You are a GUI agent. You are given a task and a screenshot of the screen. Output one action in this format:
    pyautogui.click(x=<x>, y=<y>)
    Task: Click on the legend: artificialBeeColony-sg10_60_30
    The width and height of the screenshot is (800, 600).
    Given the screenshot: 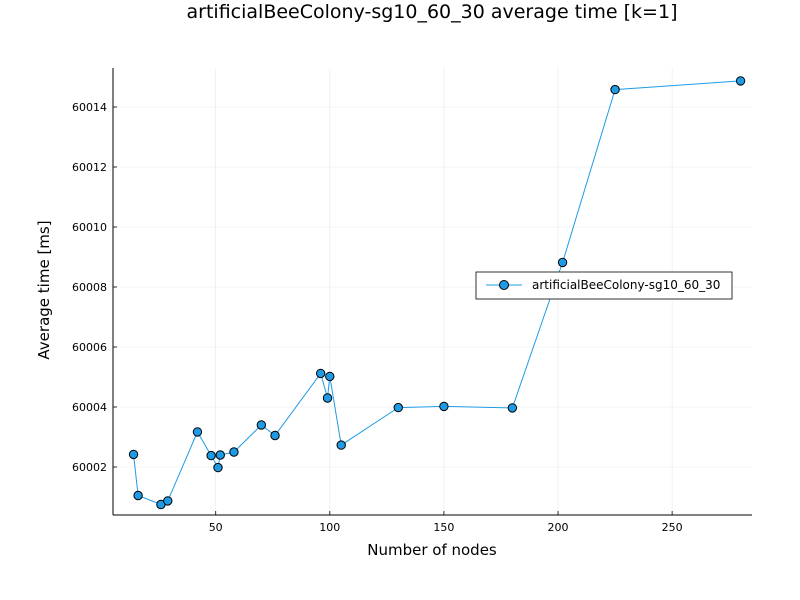 What is the action you would take?
    pyautogui.click(x=604, y=285)
    